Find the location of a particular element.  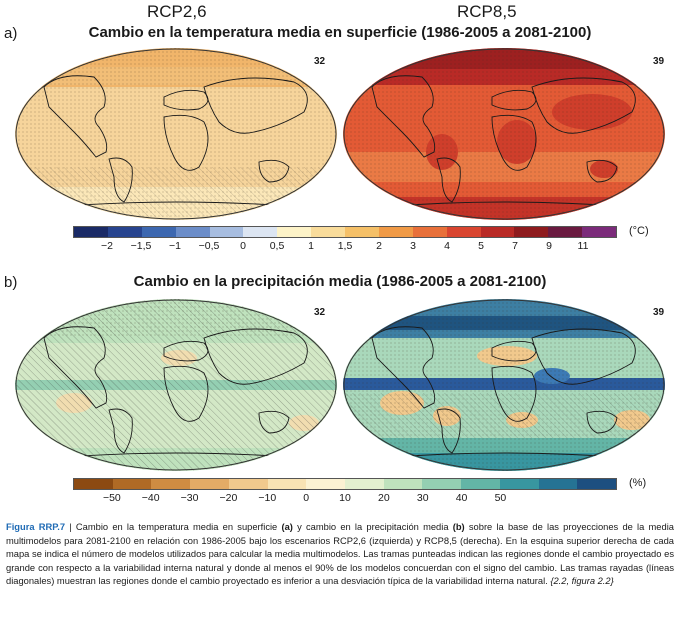

colorbar-tick-label: −20 is located at coordinates (228, 498).